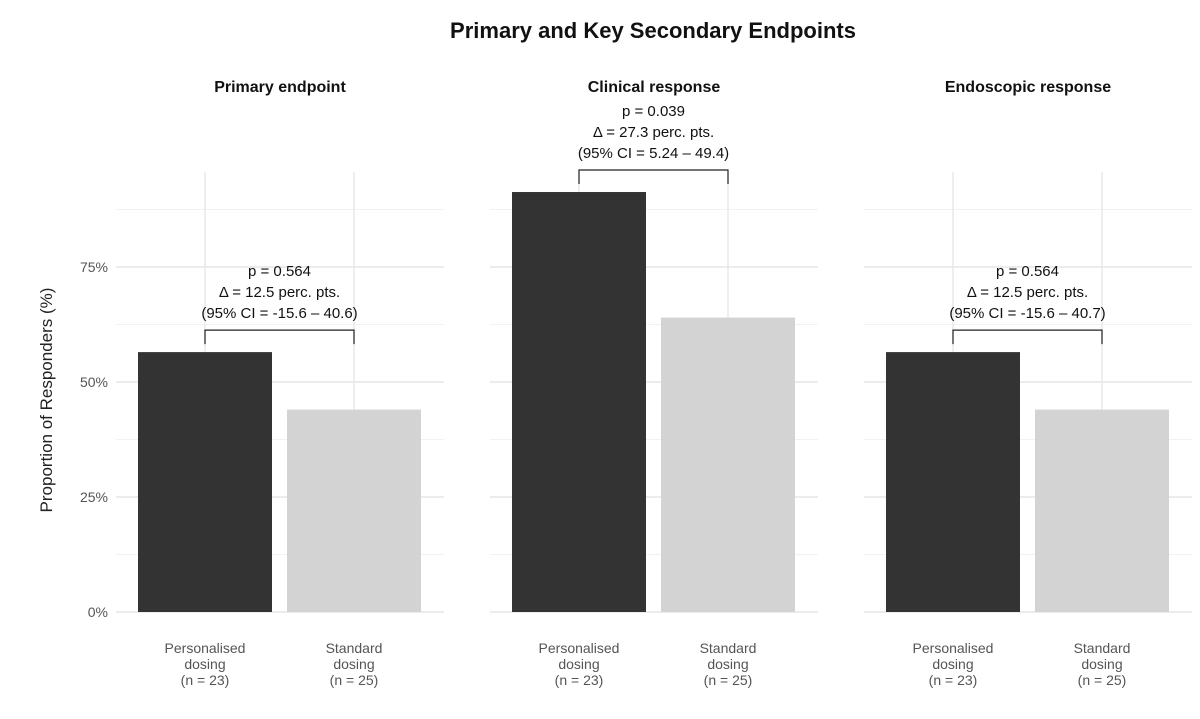  I want to click on chart-title: Primary and Key Secondary Endpoints, so click(653, 30).